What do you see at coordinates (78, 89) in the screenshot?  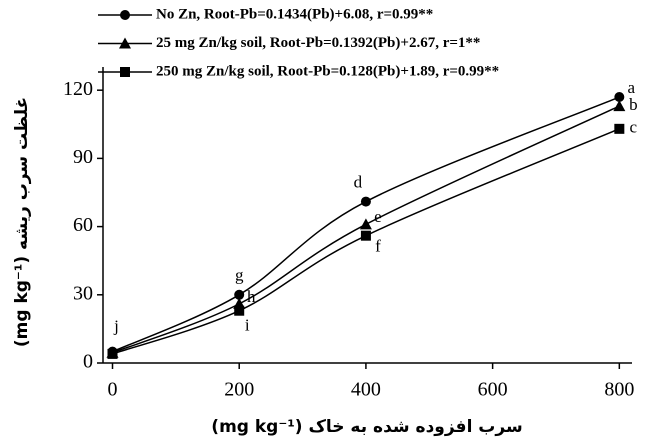 I see `y-tick-label: 120` at bounding box center [78, 89].